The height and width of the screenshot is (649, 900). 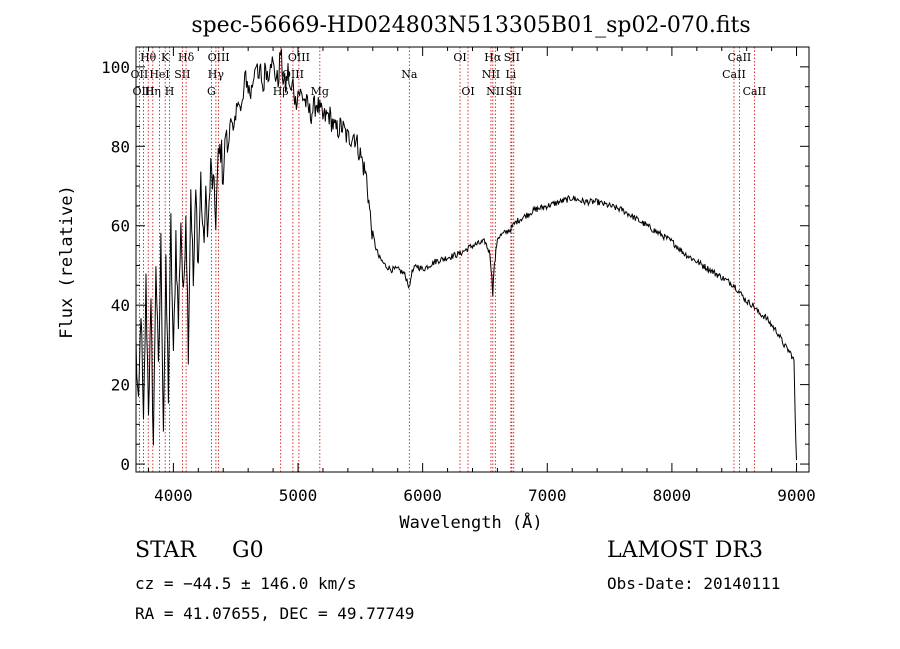 I want to click on x-tick-label: 5000, so click(x=298, y=495).